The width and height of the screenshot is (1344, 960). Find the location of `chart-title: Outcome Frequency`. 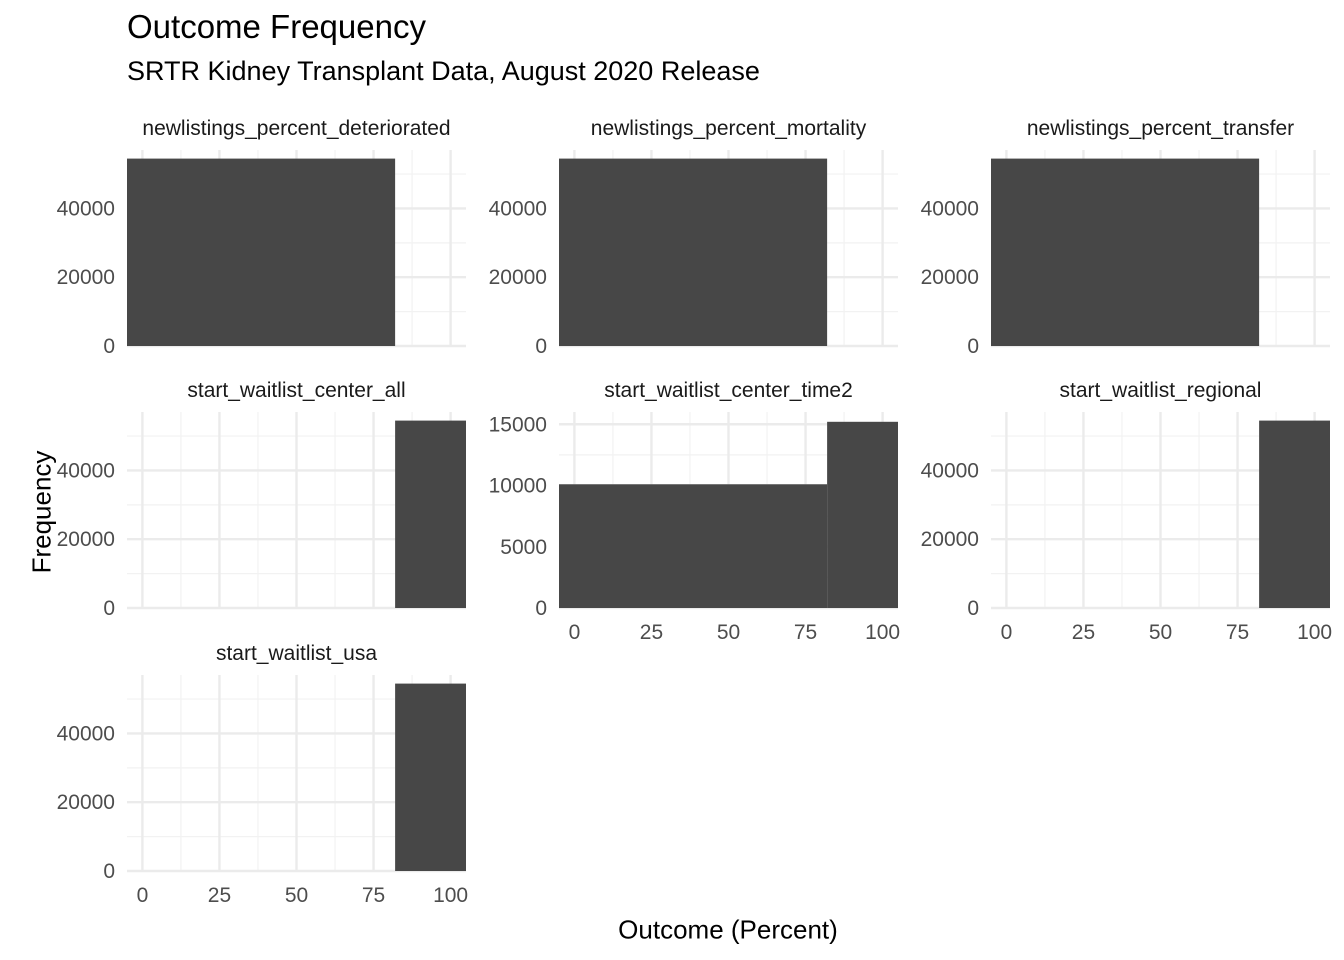

chart-title: Outcome Frequency is located at coordinates (276, 26).